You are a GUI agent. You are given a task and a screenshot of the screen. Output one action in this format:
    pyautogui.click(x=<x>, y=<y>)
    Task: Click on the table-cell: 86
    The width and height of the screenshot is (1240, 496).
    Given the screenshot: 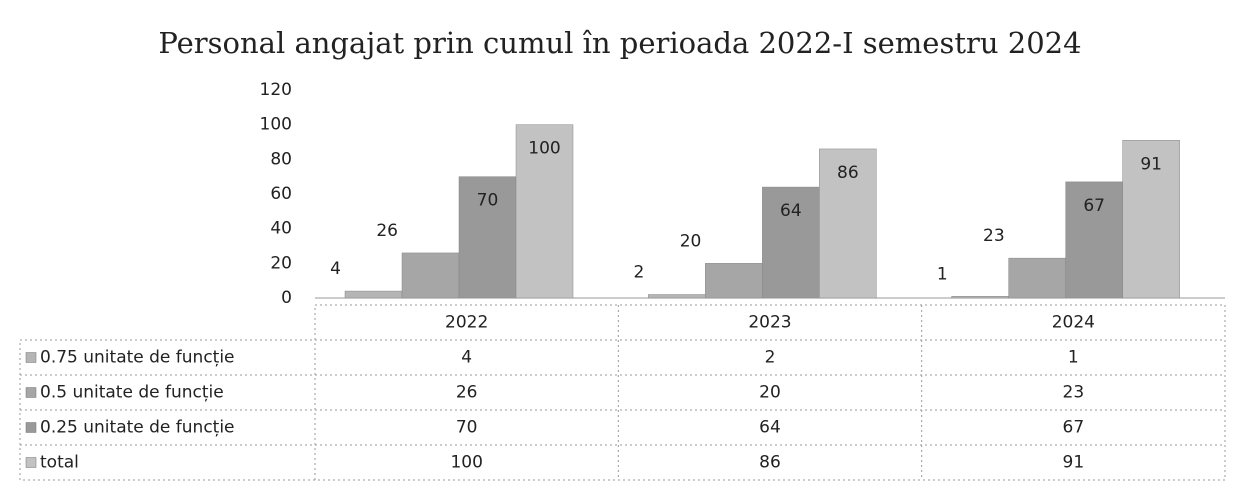 What is the action you would take?
    pyautogui.click(x=770, y=463)
    